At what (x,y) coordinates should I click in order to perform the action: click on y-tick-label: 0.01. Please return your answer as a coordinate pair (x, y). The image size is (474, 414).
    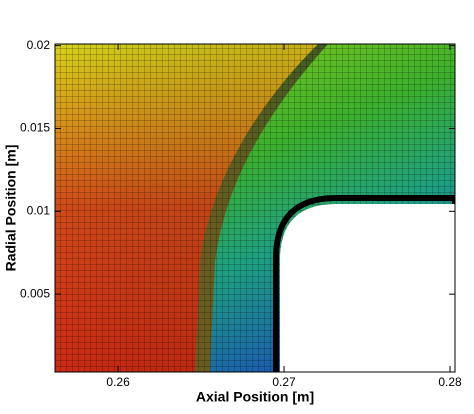
    Looking at the image, I should click on (39, 210).